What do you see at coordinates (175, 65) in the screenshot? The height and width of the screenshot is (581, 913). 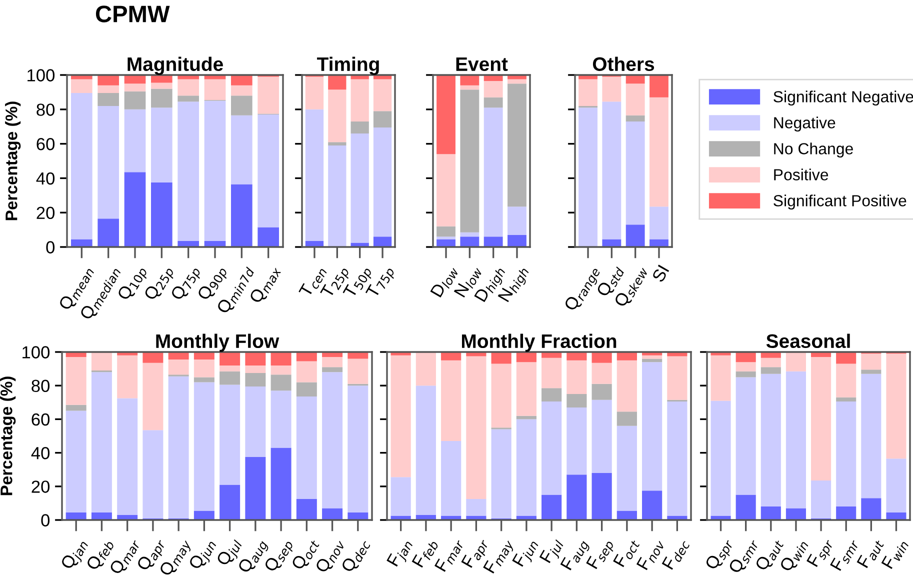 I see `chart-title: Magnitude` at bounding box center [175, 65].